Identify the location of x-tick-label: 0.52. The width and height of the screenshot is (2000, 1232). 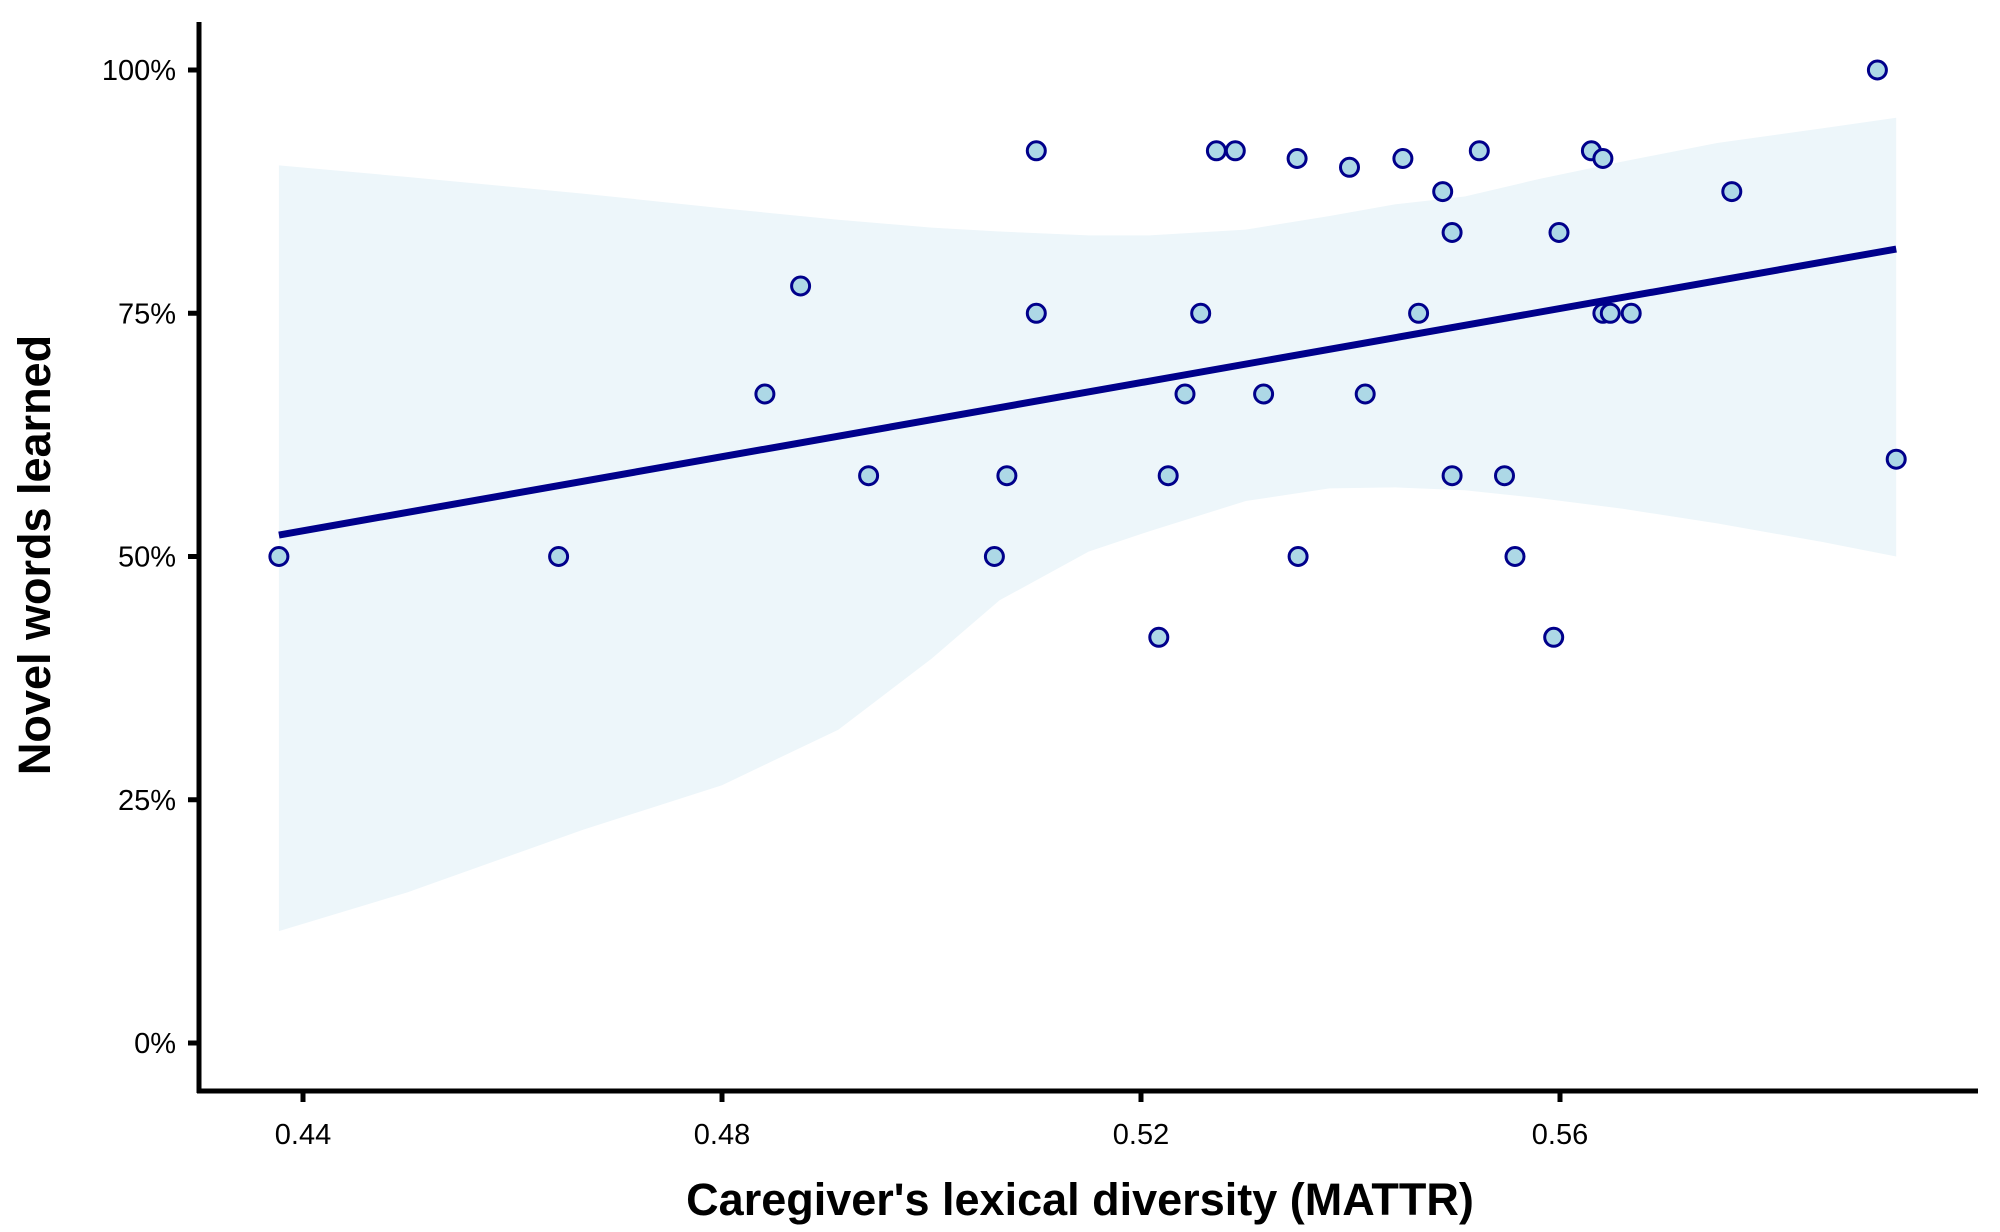
(1141, 1135).